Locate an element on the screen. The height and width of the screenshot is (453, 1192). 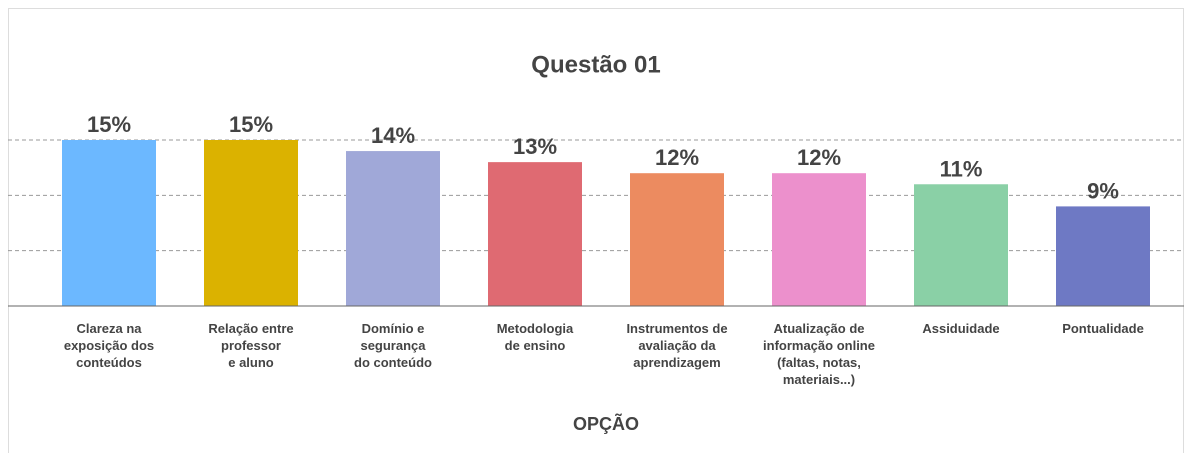
x-tick-label: Metodologia de ensino is located at coordinates (535, 337).